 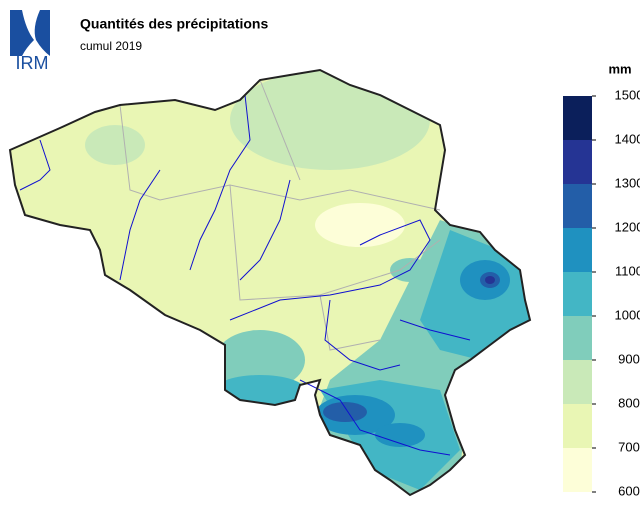 I want to click on legend: 600 700 800 900 1000 1100 1200 1300 1400 1500, so click(x=601, y=292).